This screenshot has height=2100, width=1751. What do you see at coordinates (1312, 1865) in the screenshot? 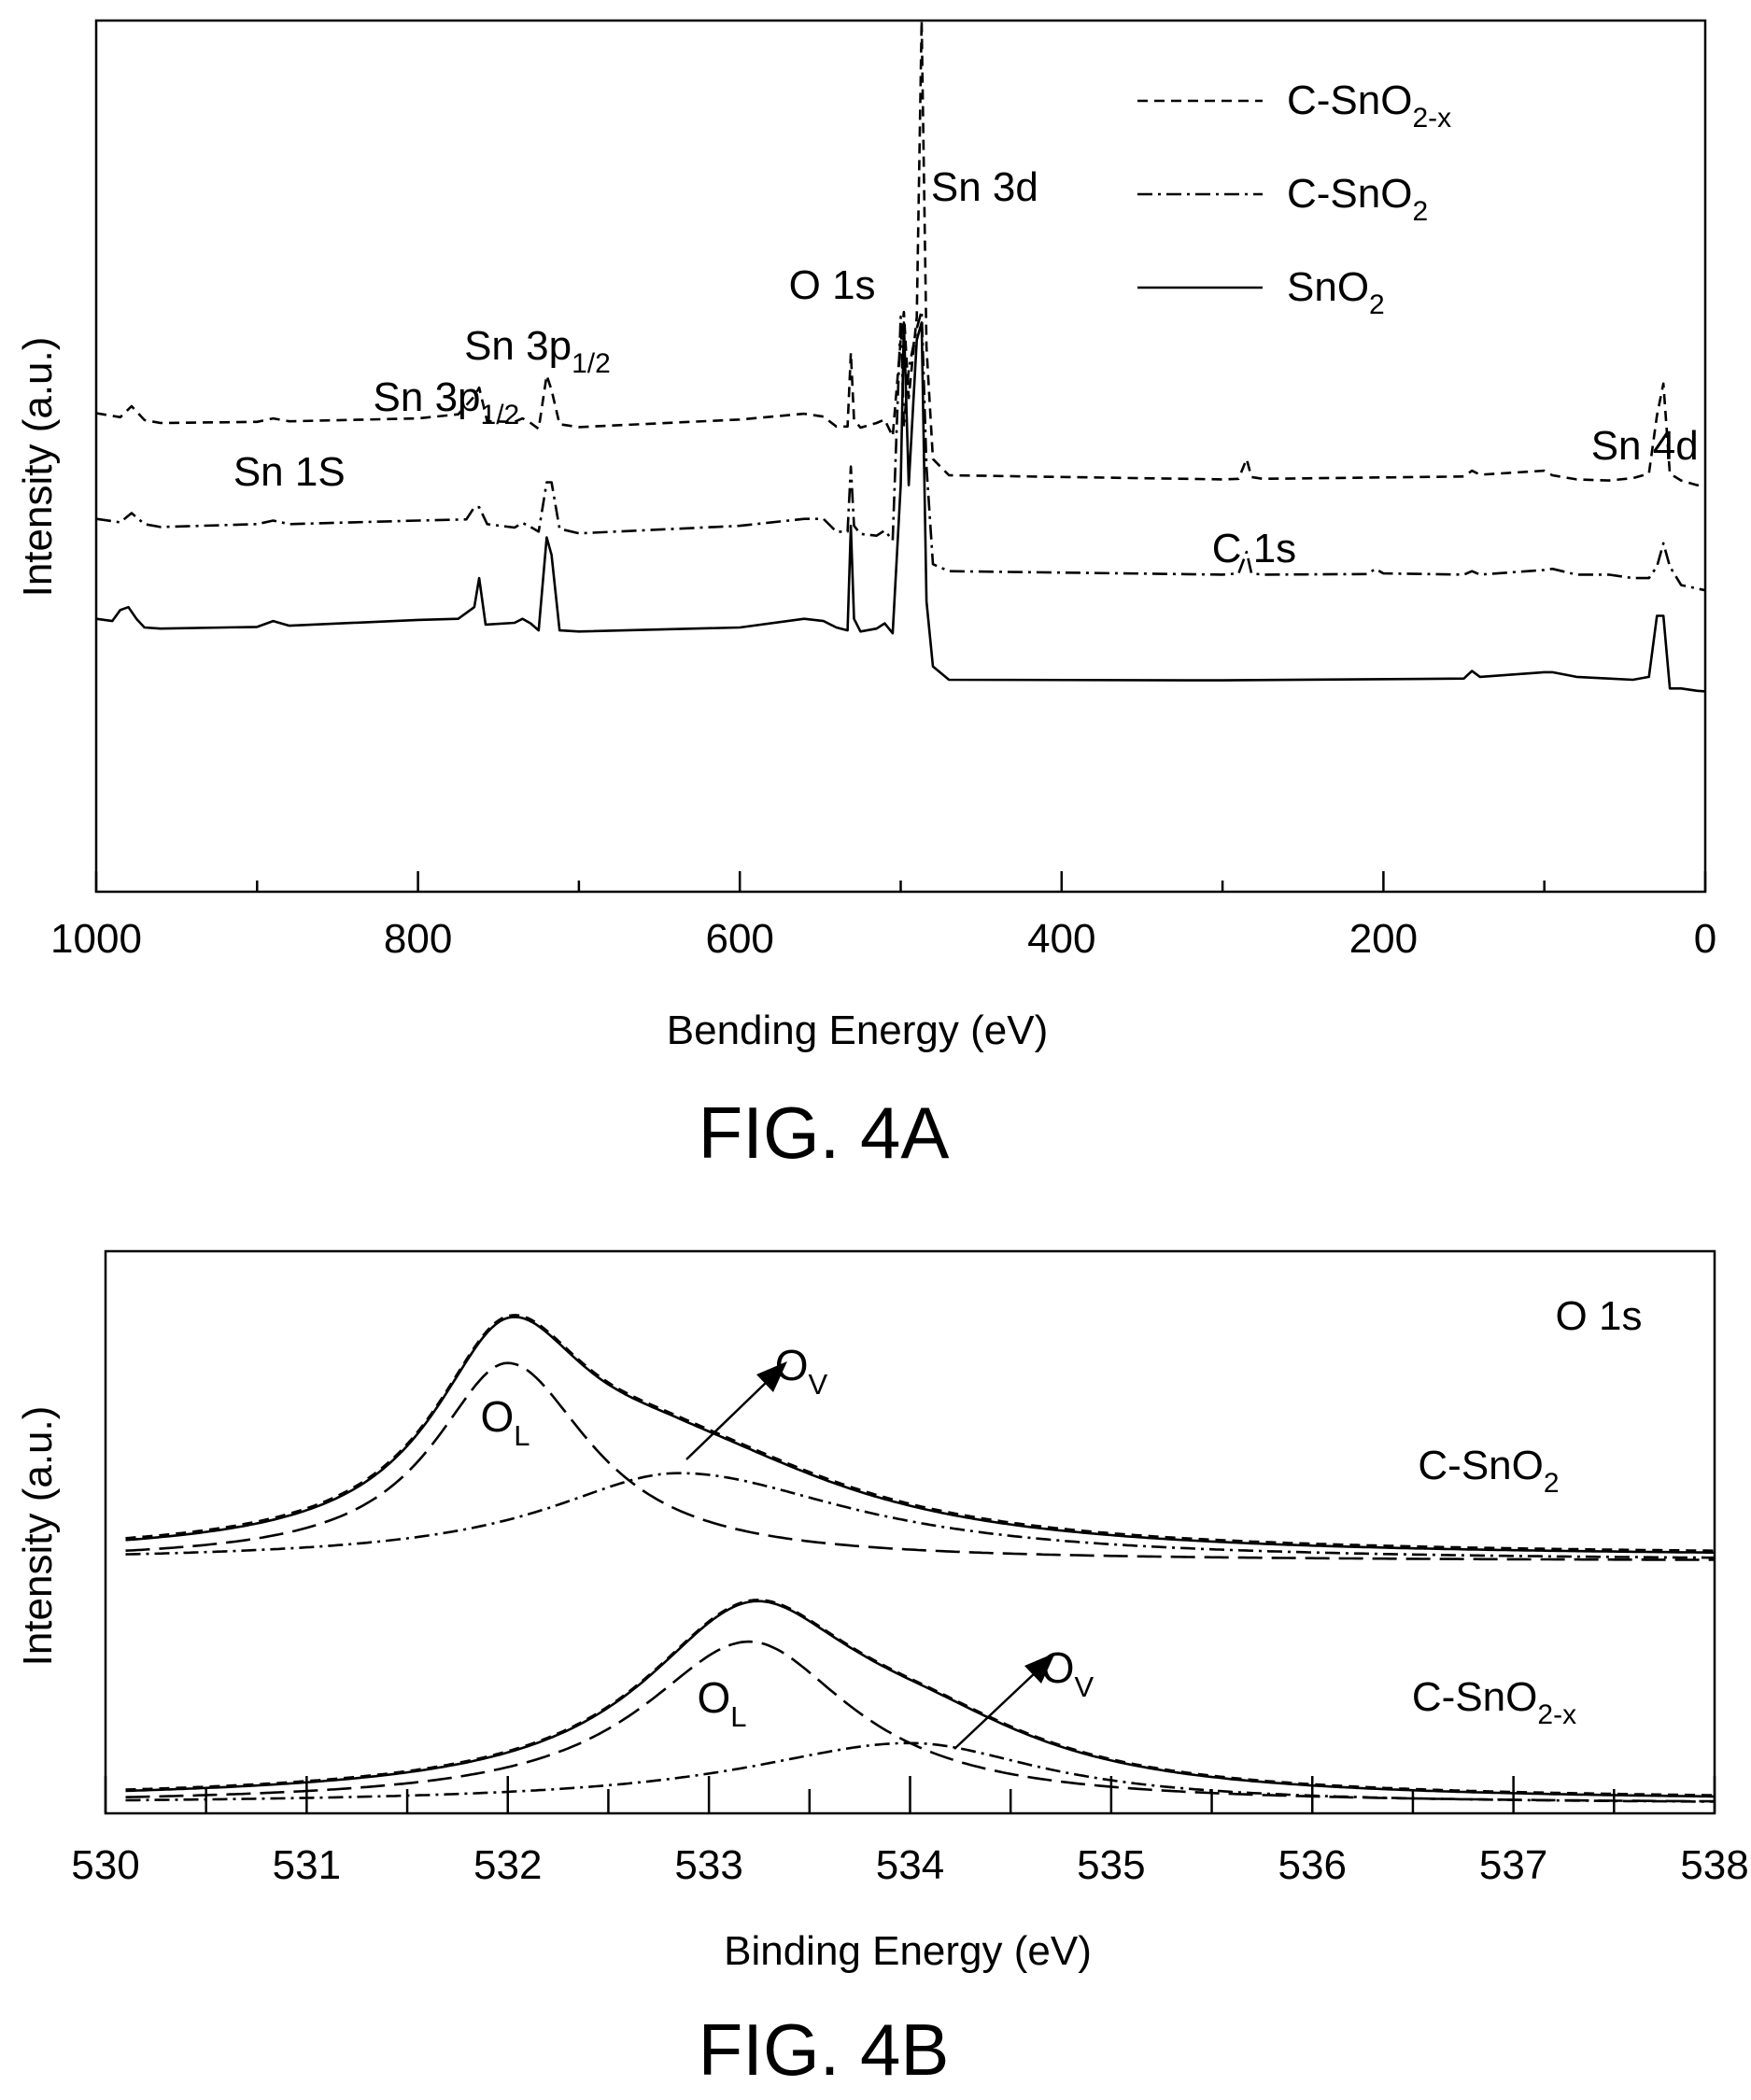
I see `chart-b-x-tick-label: 536` at bounding box center [1312, 1865].